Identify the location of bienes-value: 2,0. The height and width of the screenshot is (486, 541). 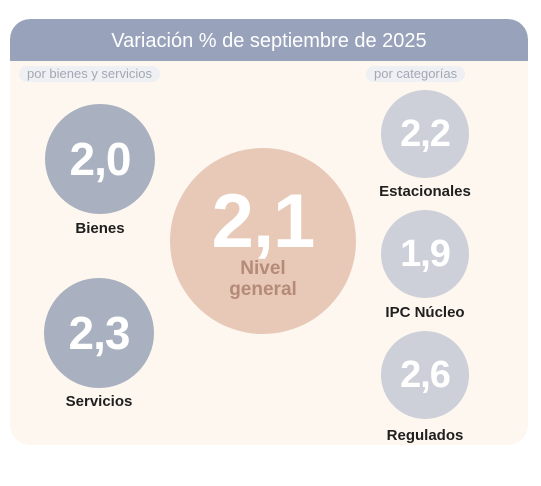
(100, 159).